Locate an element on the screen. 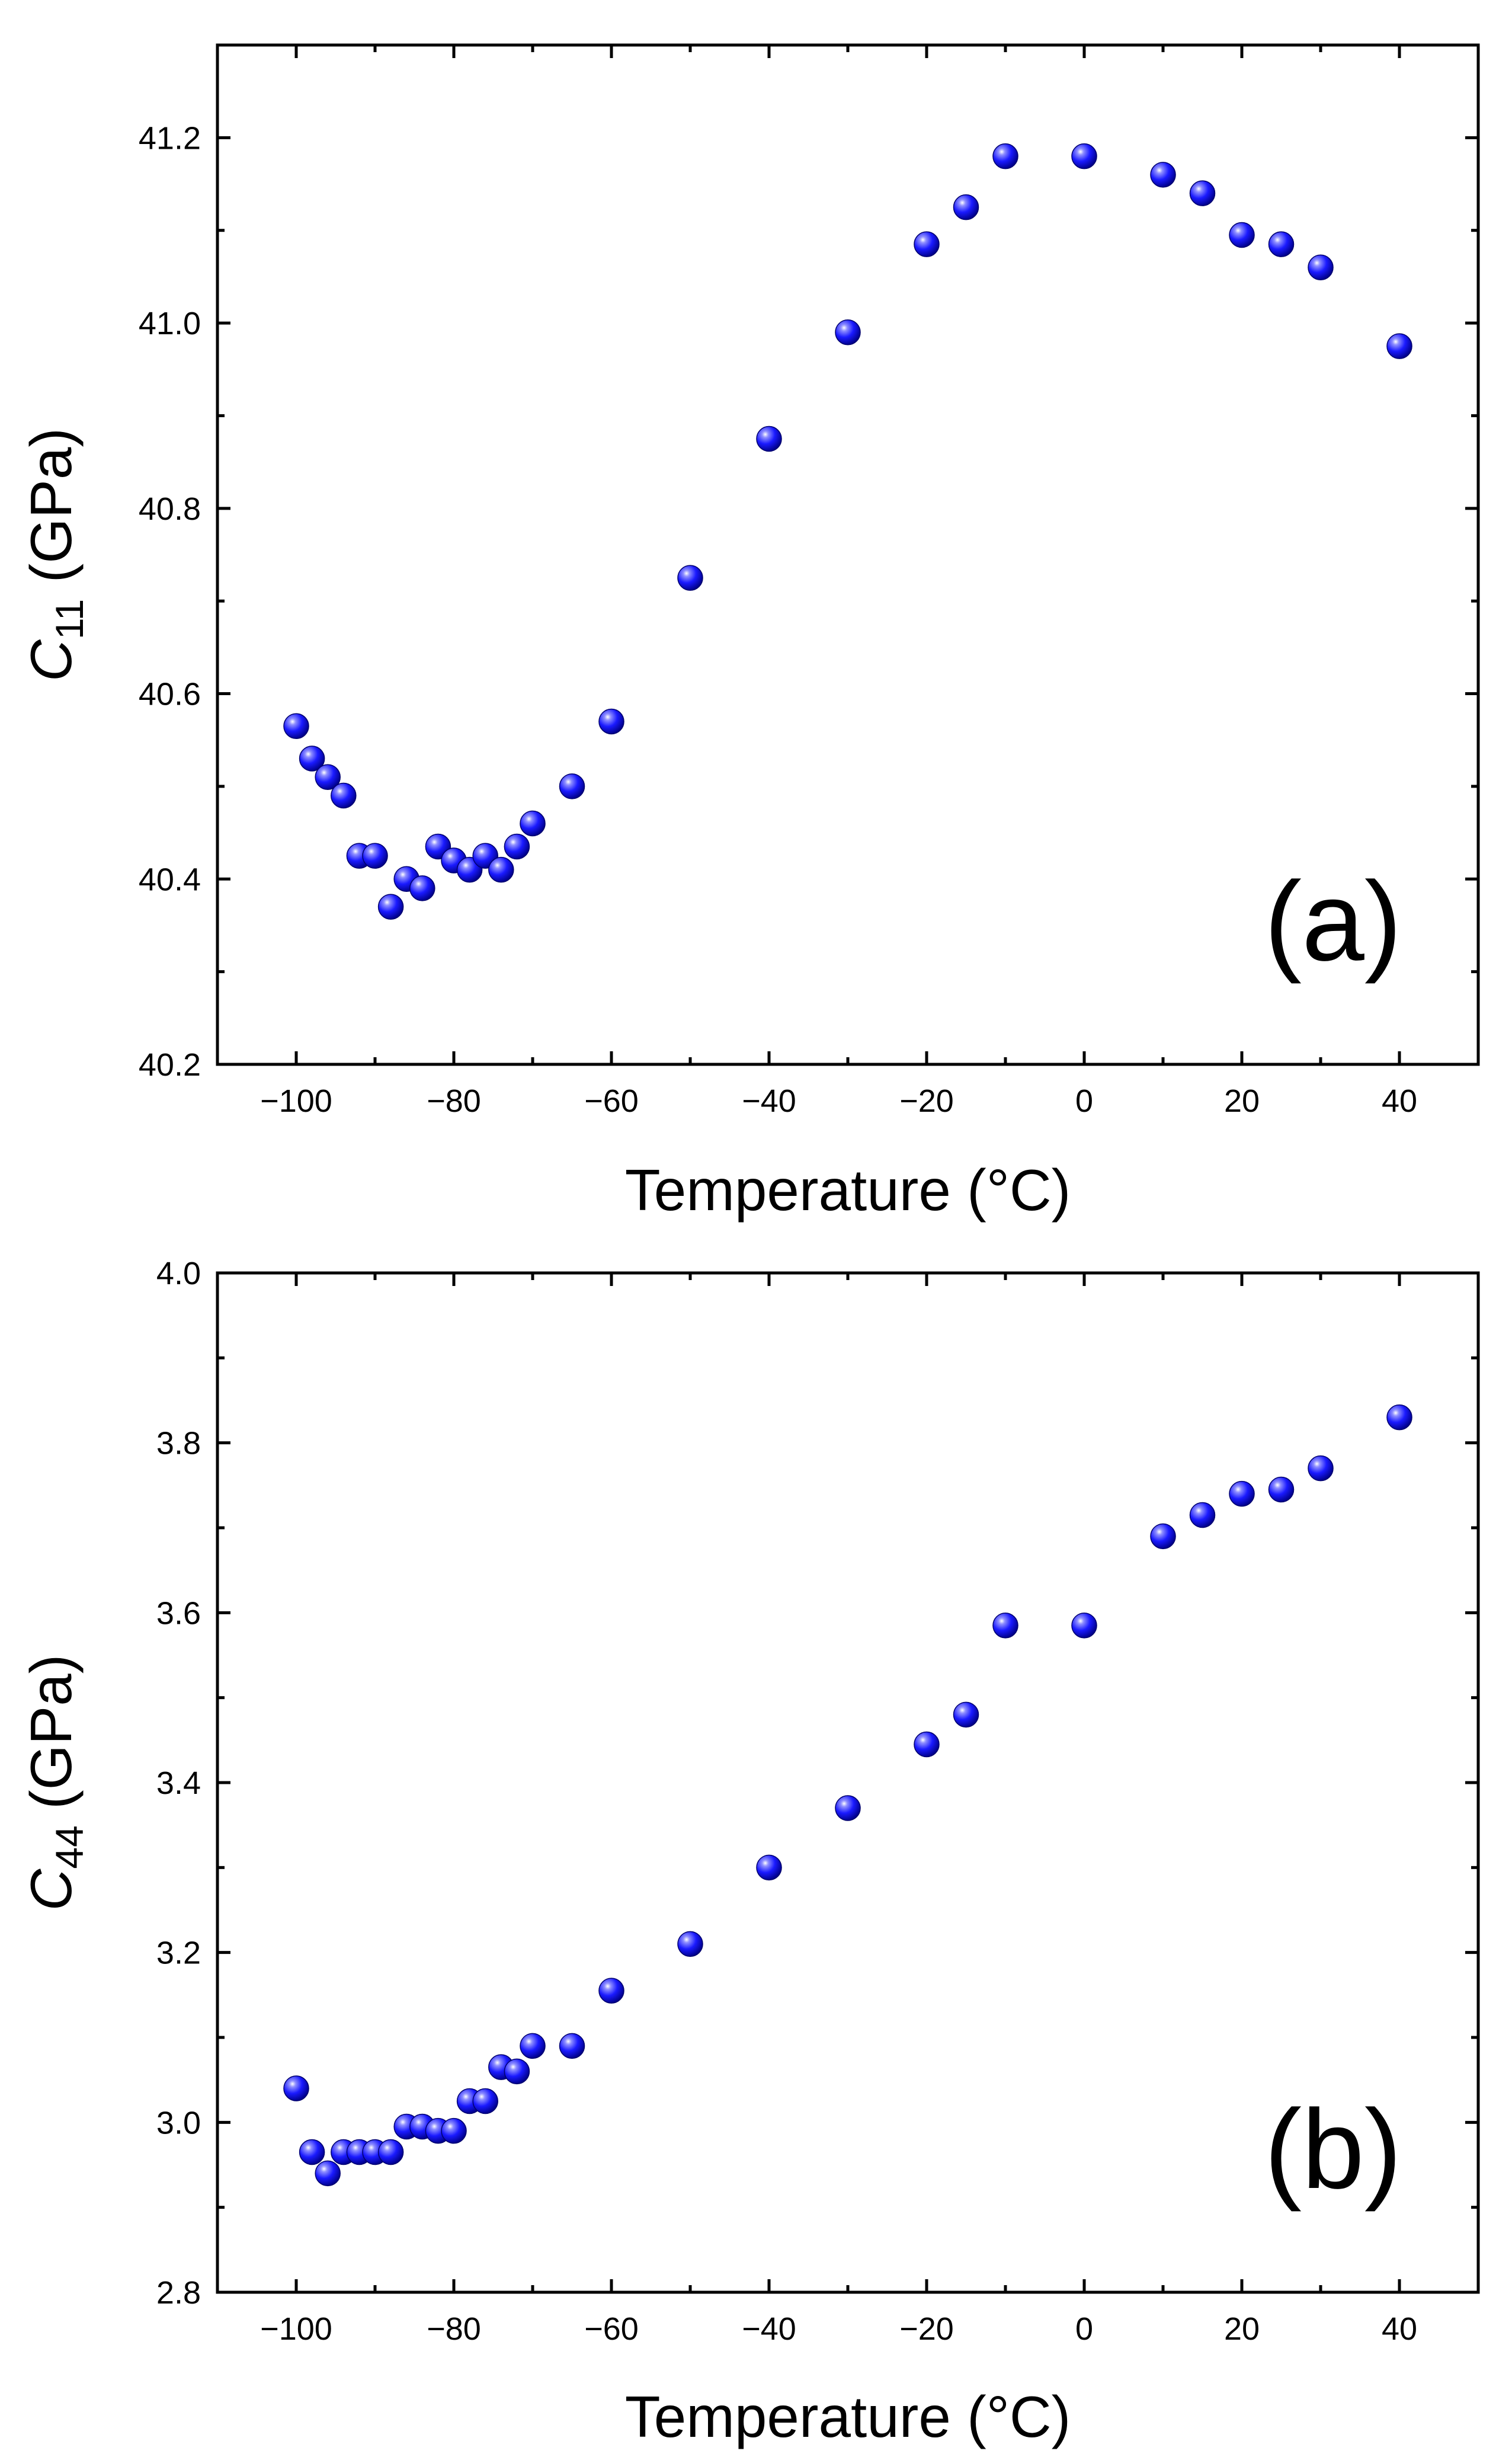 The width and height of the screenshot is (1512, 2457). y-tick-labels-b: 2.8 3.0 3.2 3.4 3.6 3.8 4.0 is located at coordinates (178, 1783).